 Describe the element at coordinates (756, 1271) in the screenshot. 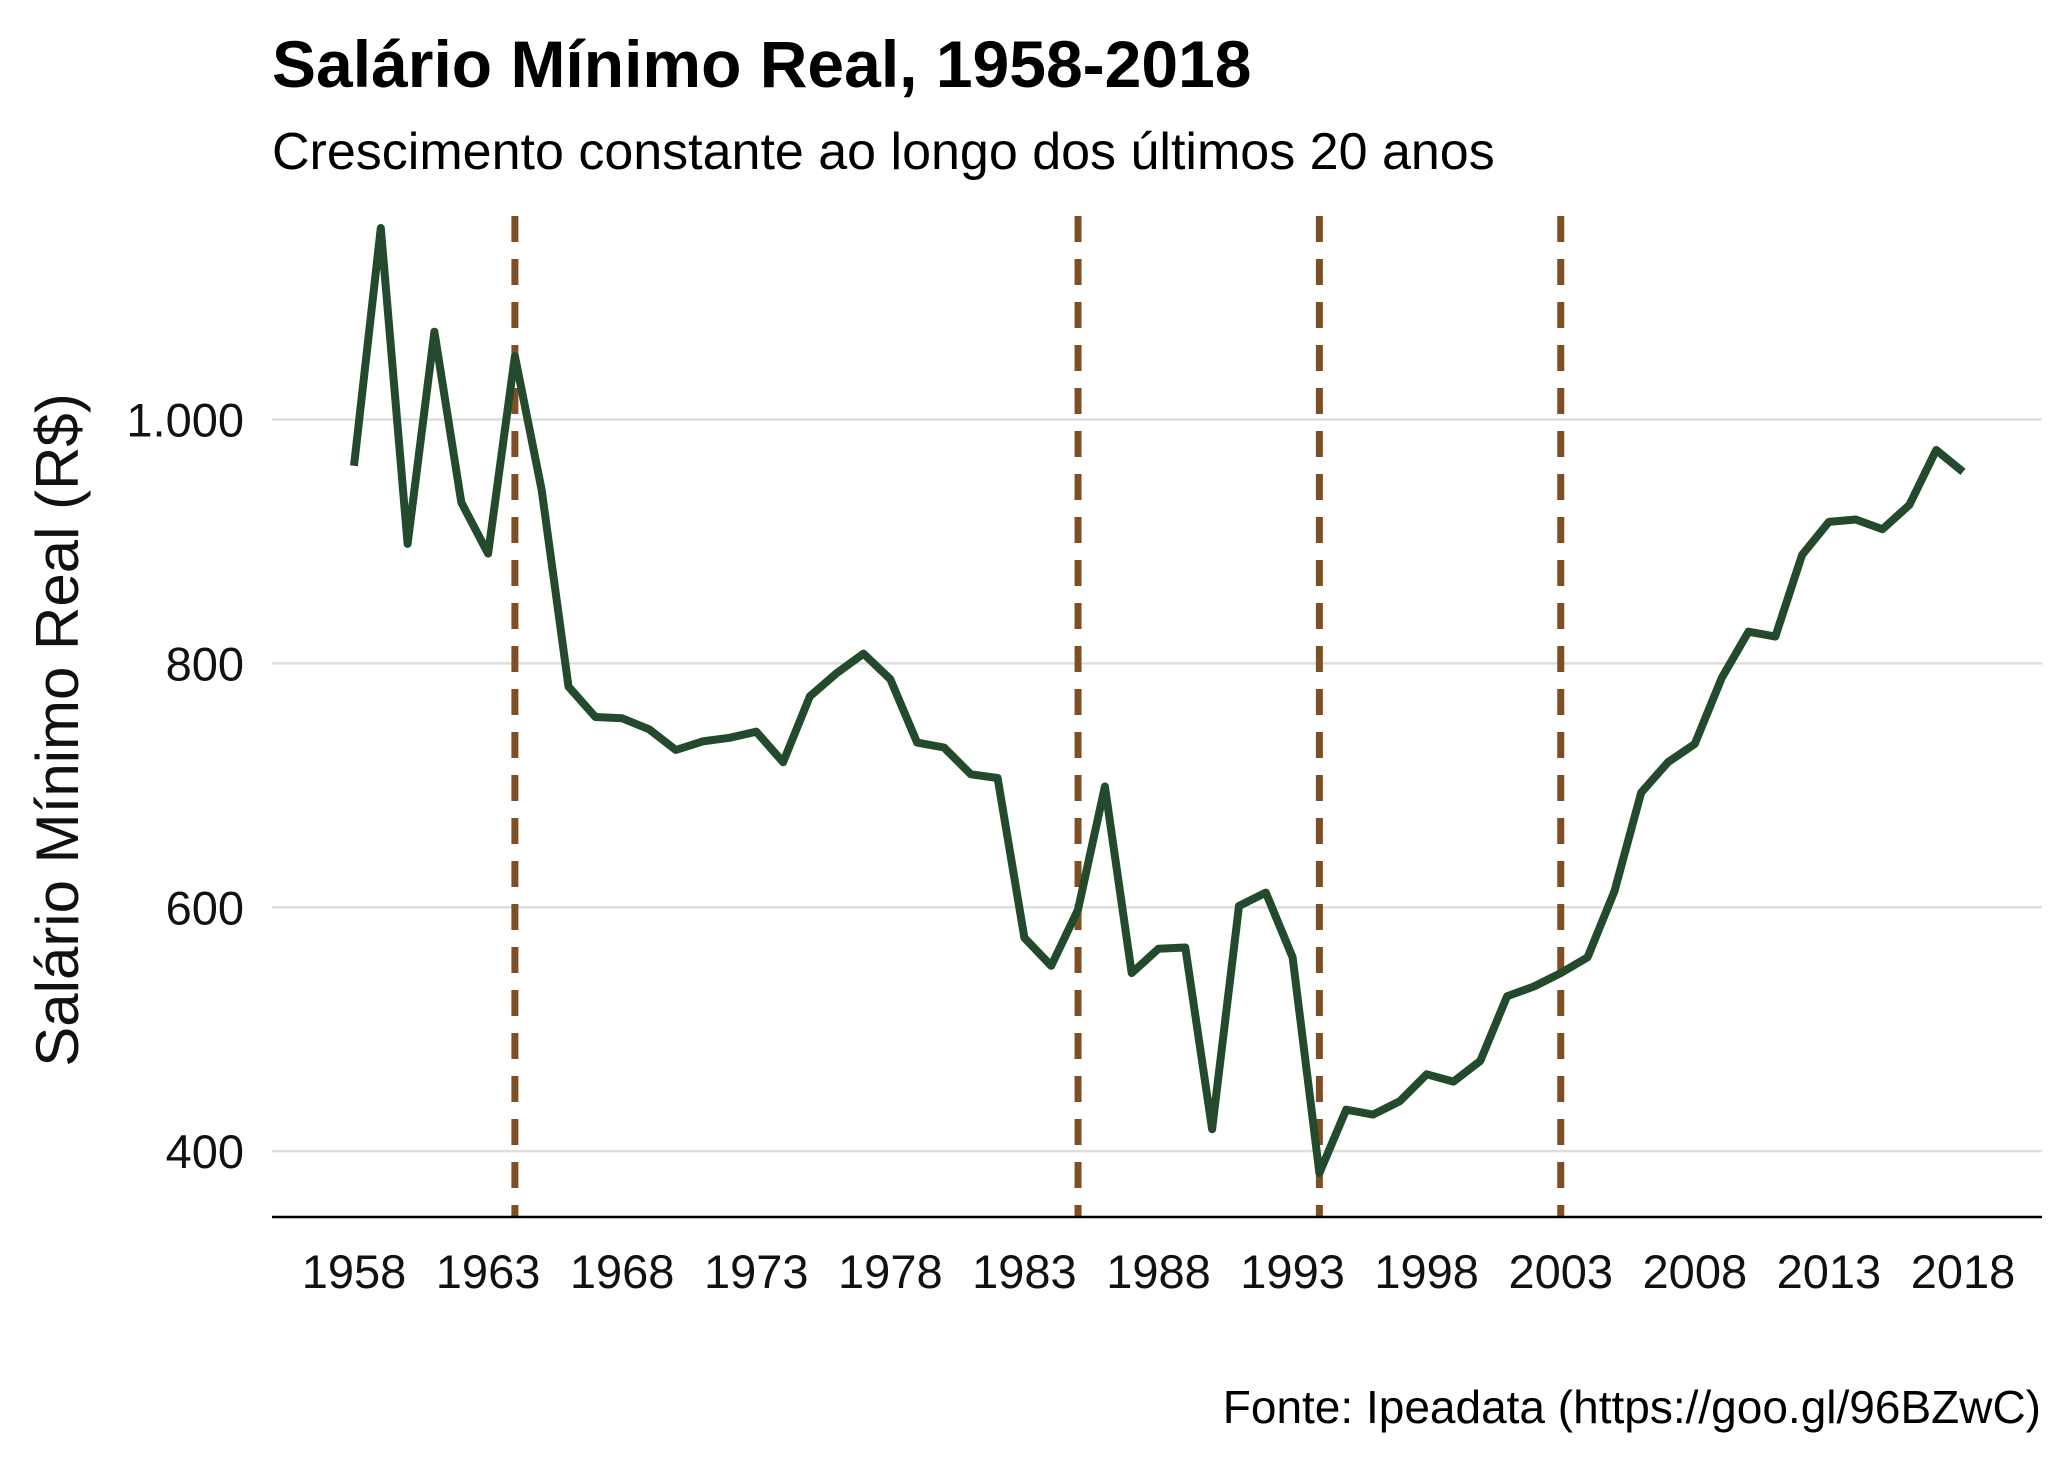

I see `x-tick-label: 1973` at that location.